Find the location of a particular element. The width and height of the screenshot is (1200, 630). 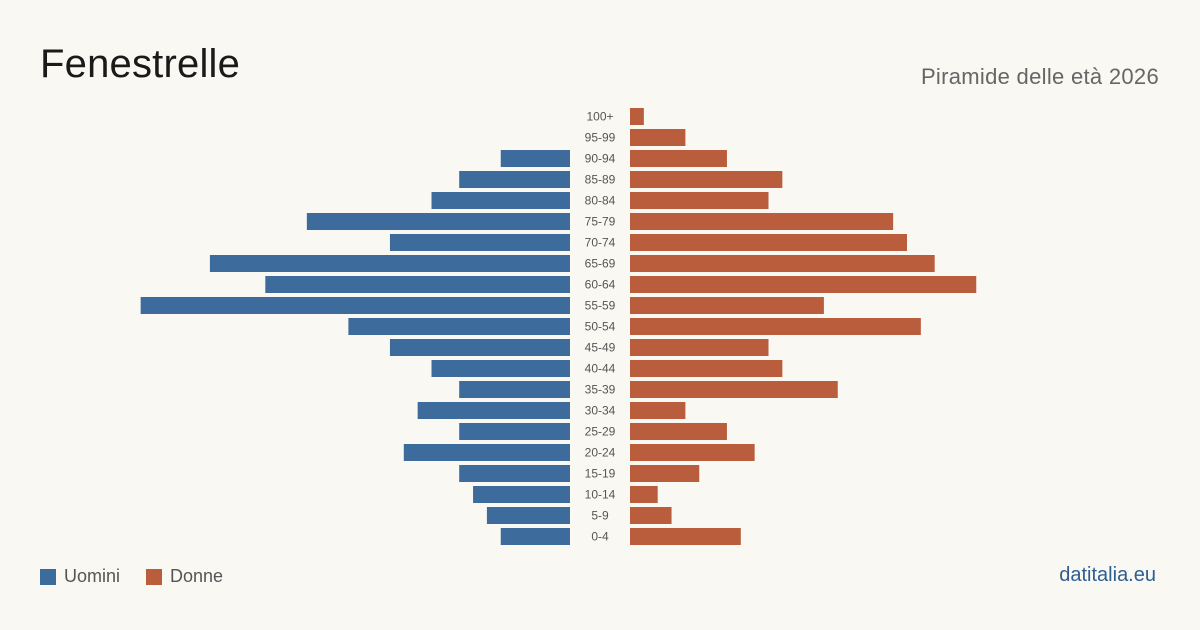

age-label-50-54: 50-54 is located at coordinates (600, 327).